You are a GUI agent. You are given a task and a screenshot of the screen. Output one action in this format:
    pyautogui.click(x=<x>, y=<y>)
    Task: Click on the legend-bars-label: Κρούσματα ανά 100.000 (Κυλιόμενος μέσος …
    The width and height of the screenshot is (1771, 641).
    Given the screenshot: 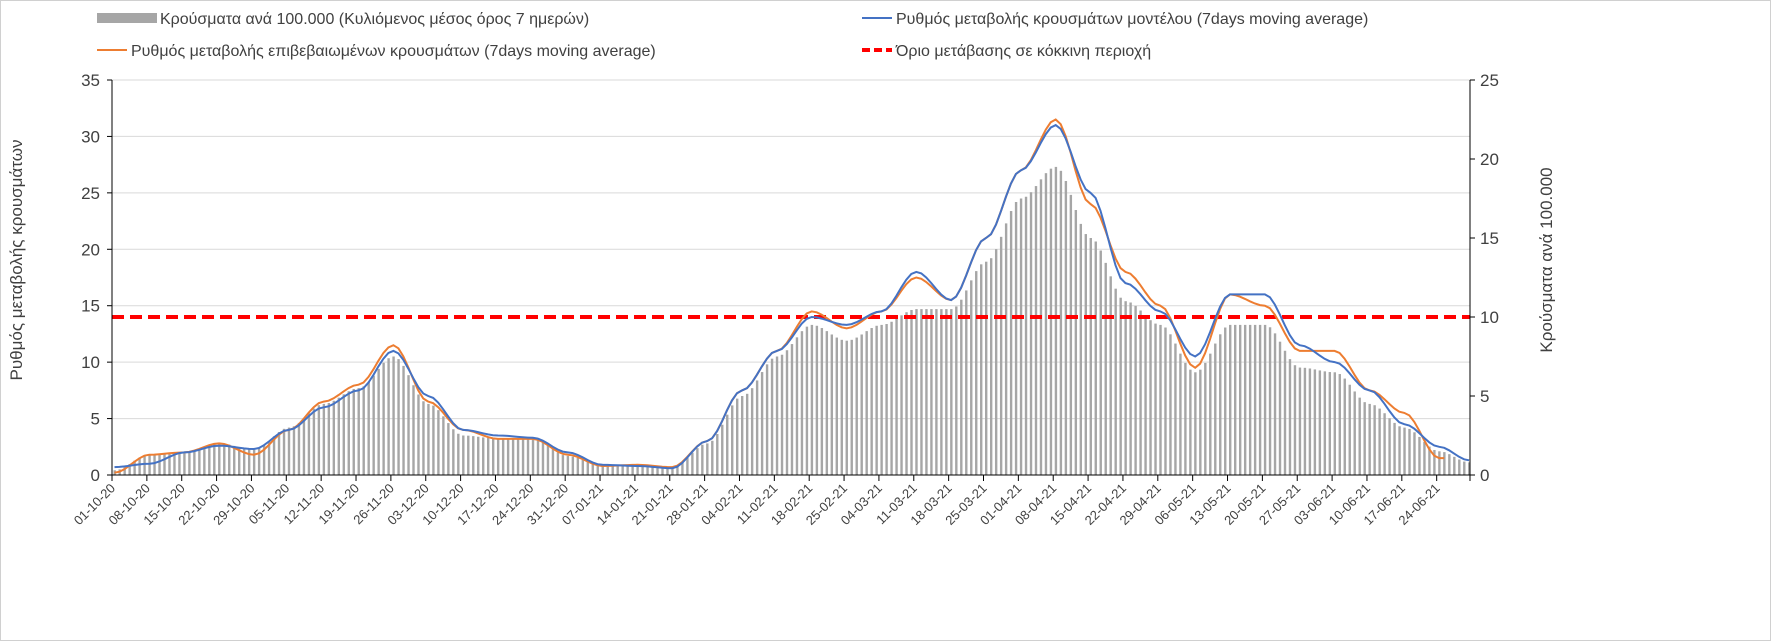 What is the action you would take?
    pyautogui.click(x=374, y=19)
    